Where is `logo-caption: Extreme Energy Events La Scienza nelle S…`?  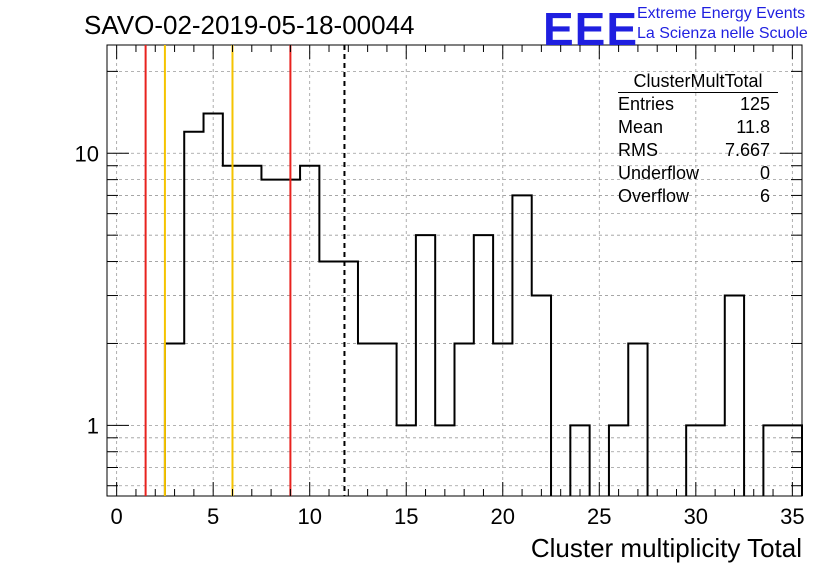 logo-caption: Extreme Energy Events La Scienza nelle S… is located at coordinates (722, 24).